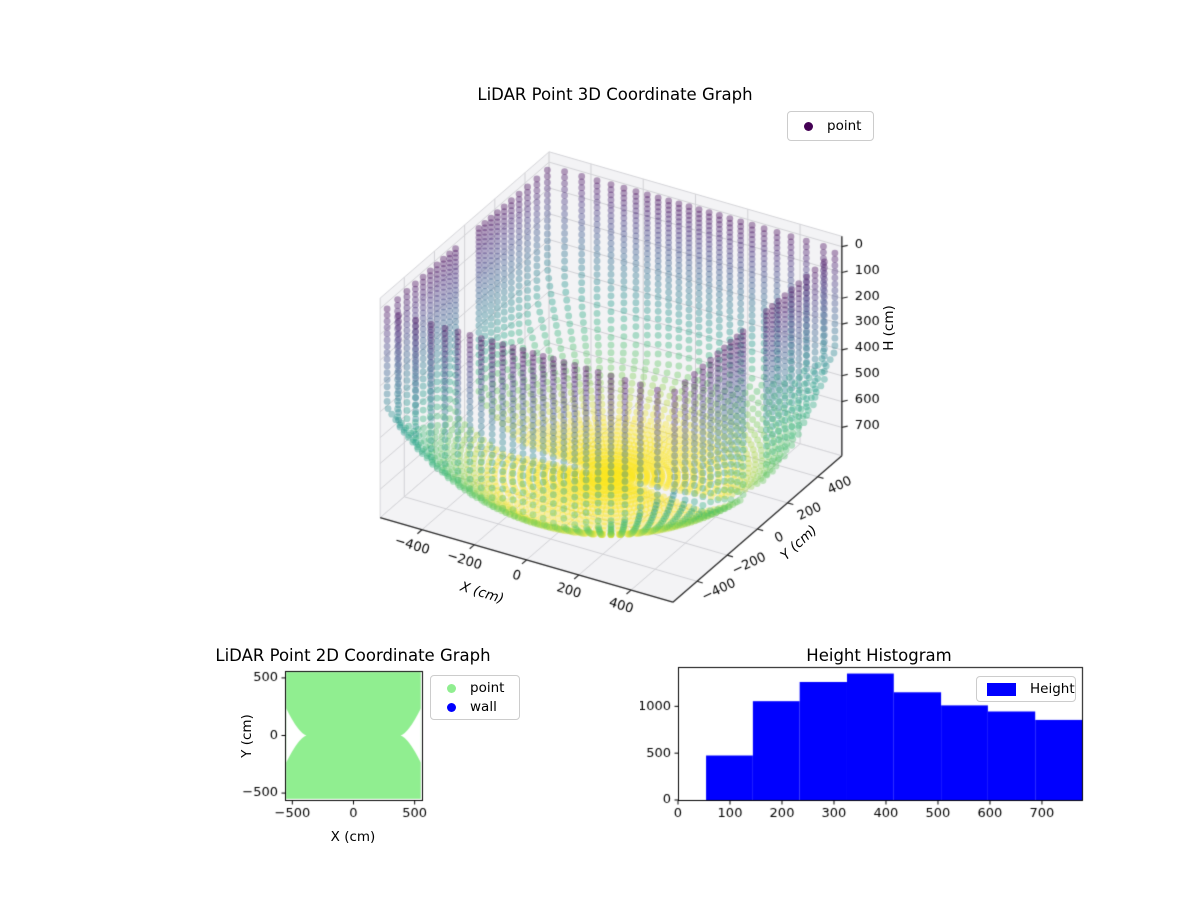 The width and height of the screenshot is (1200, 900). I want to click on plot2d-legend-label-point: point, so click(487, 687).